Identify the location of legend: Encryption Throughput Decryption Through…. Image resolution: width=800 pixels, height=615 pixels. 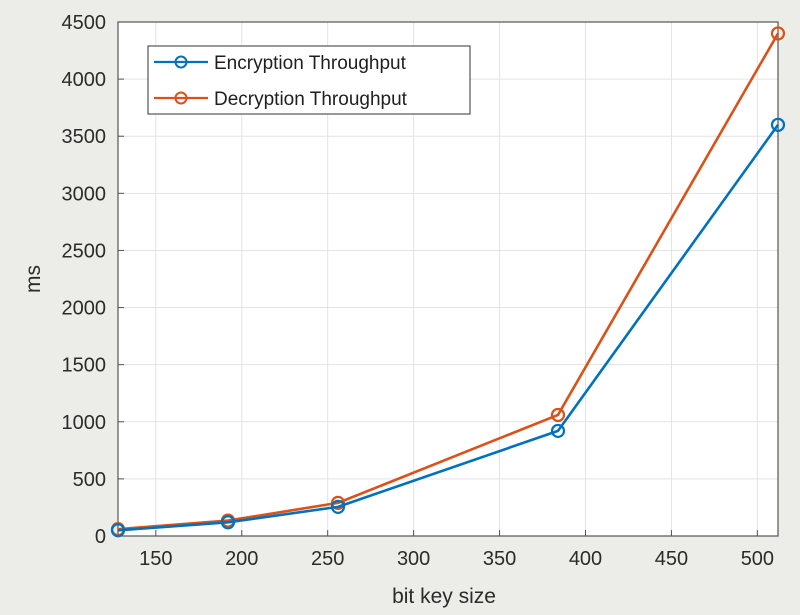
(309, 80).